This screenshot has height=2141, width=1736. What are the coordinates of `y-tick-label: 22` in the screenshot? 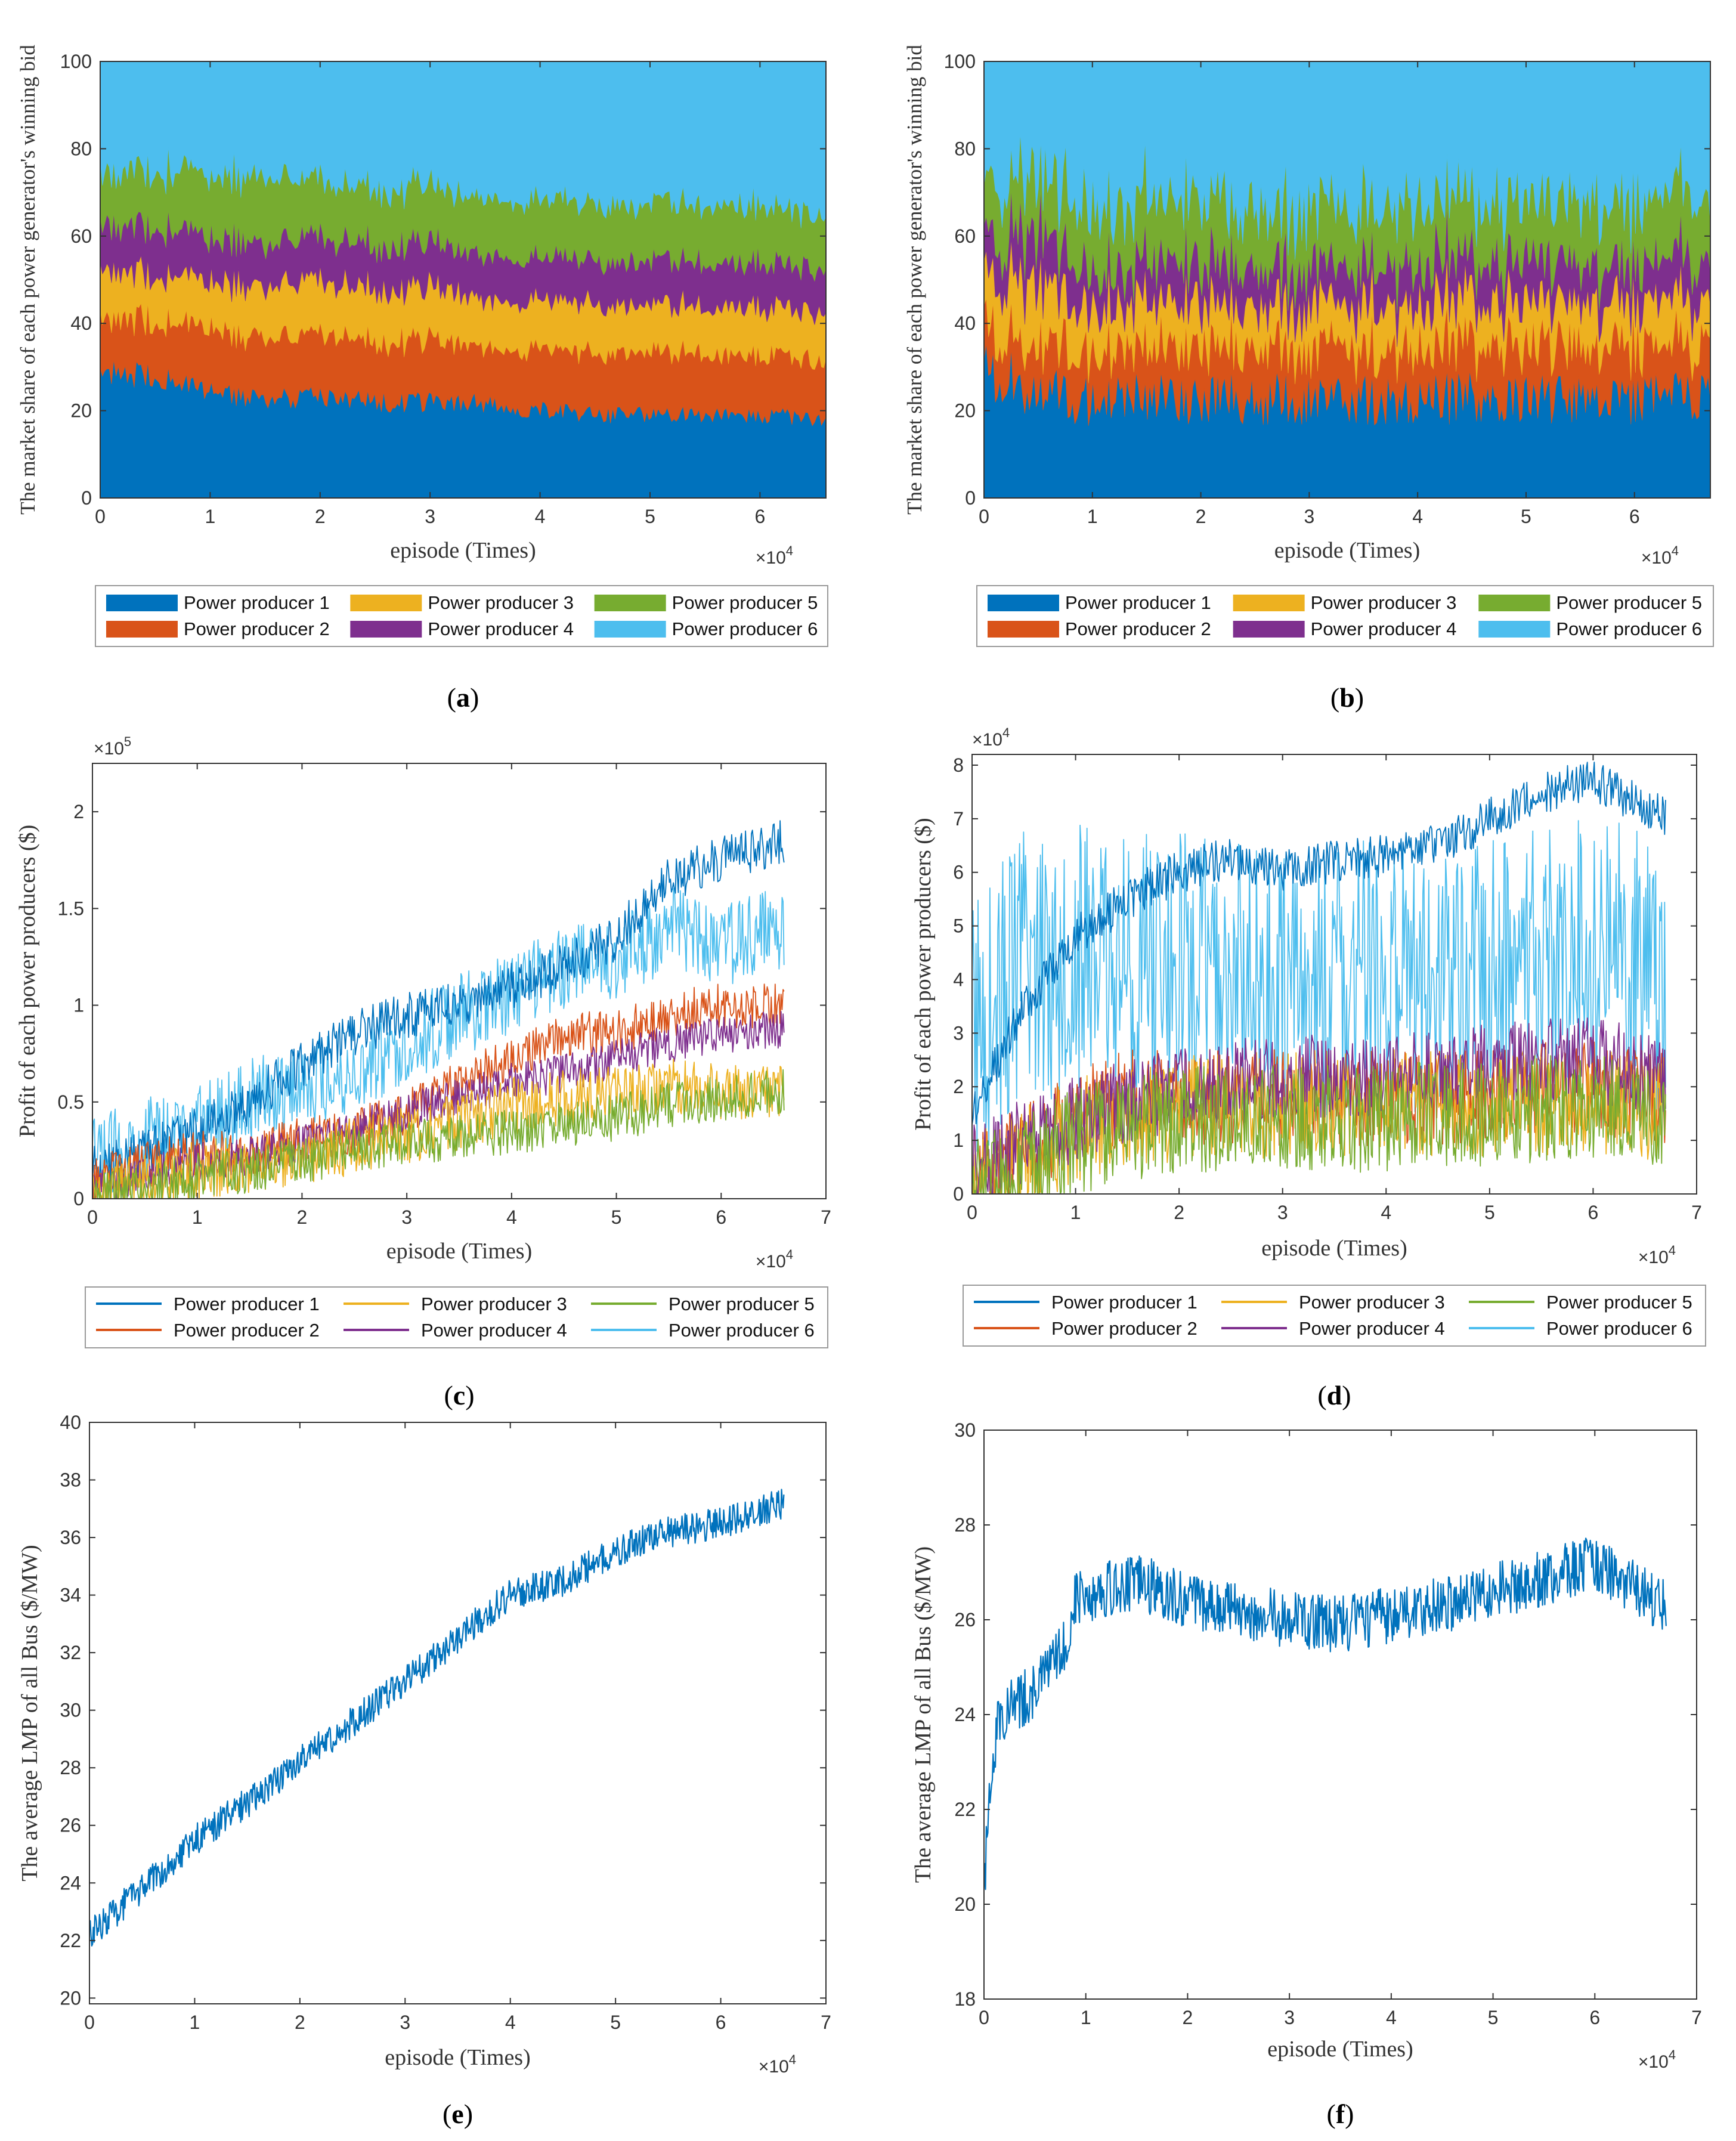 It's located at (70, 1941).